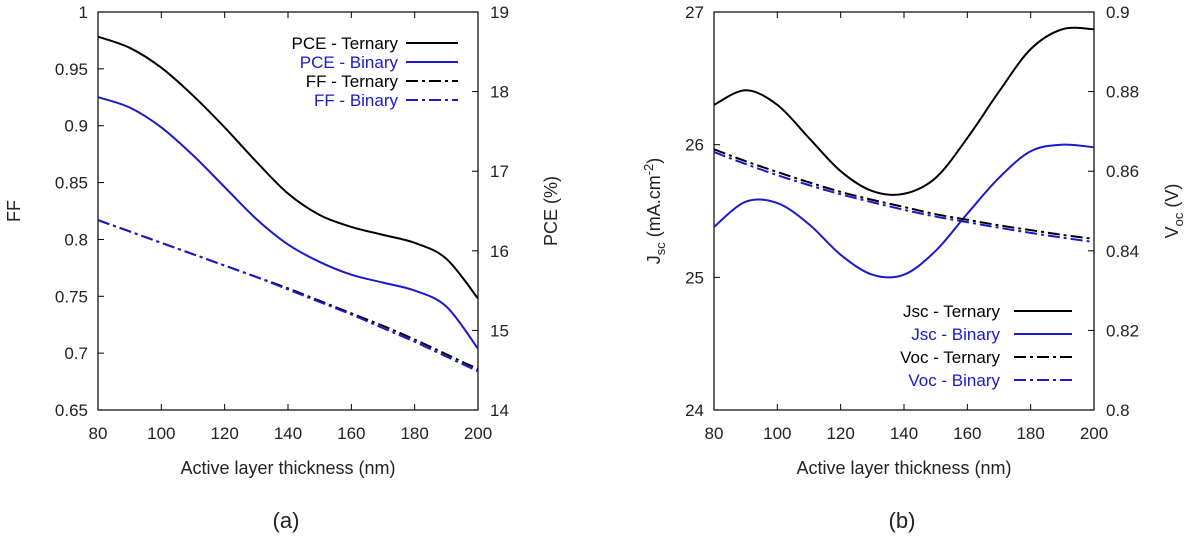 The image size is (1200, 540). I want to click on series-lines-b, so click(904, 152).